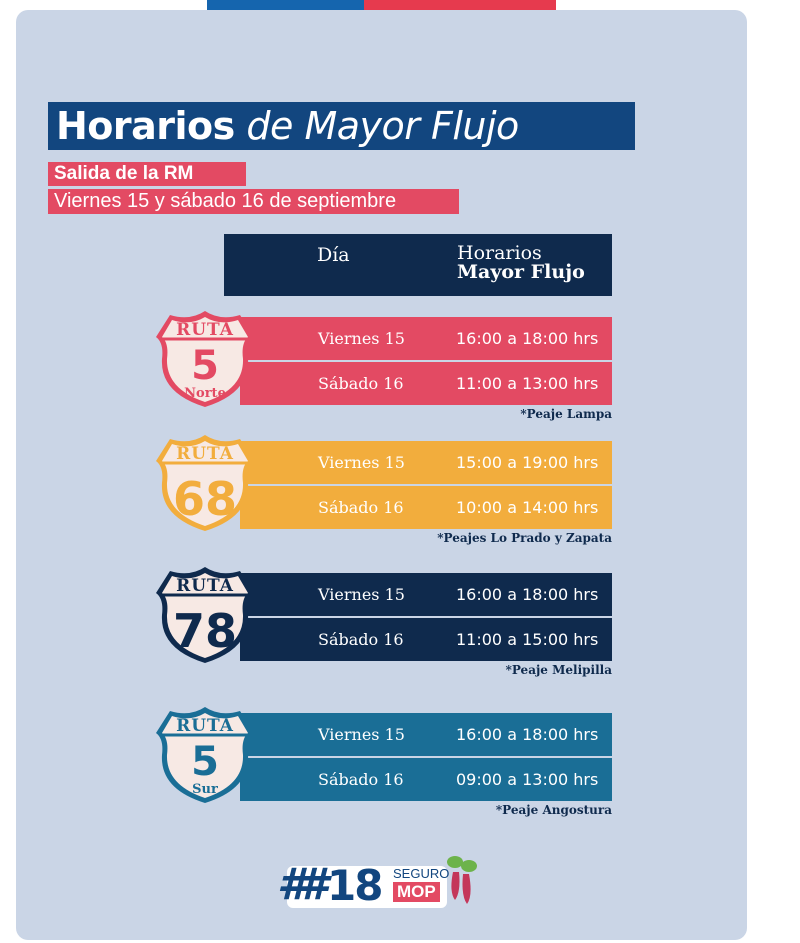 The width and height of the screenshot is (800, 943). I want to click on title-part2: de Mayor Flujo, so click(382, 126).